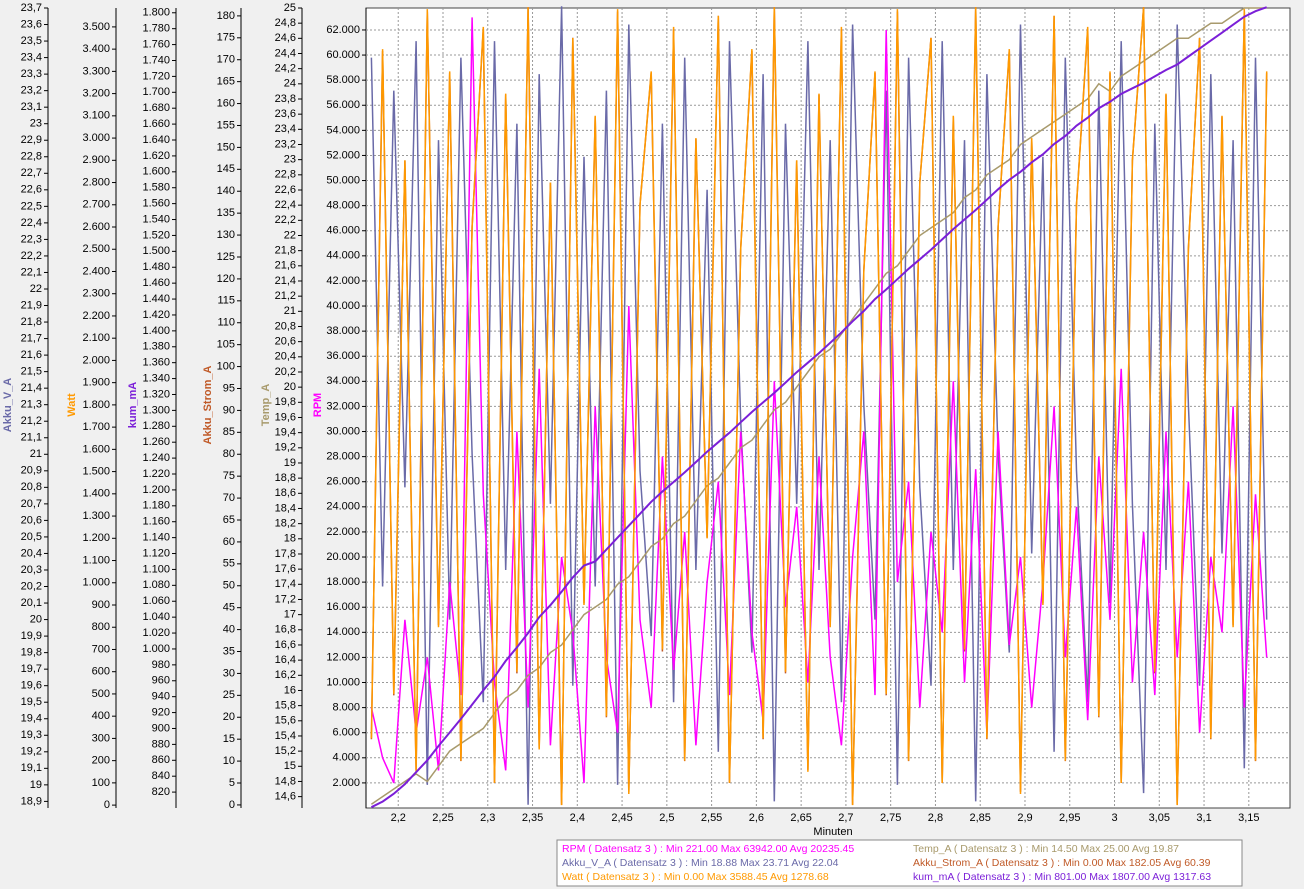  What do you see at coordinates (156, 124) in the screenshot?
I see `y-tick-label: 1.660` at bounding box center [156, 124].